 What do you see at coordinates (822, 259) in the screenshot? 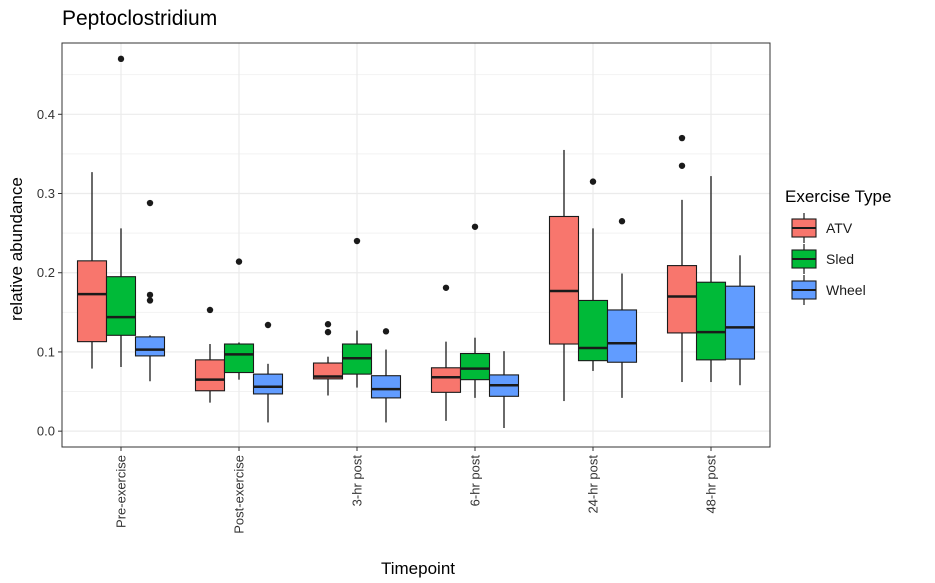
I see `legend-item-sled: Sled` at bounding box center [822, 259].